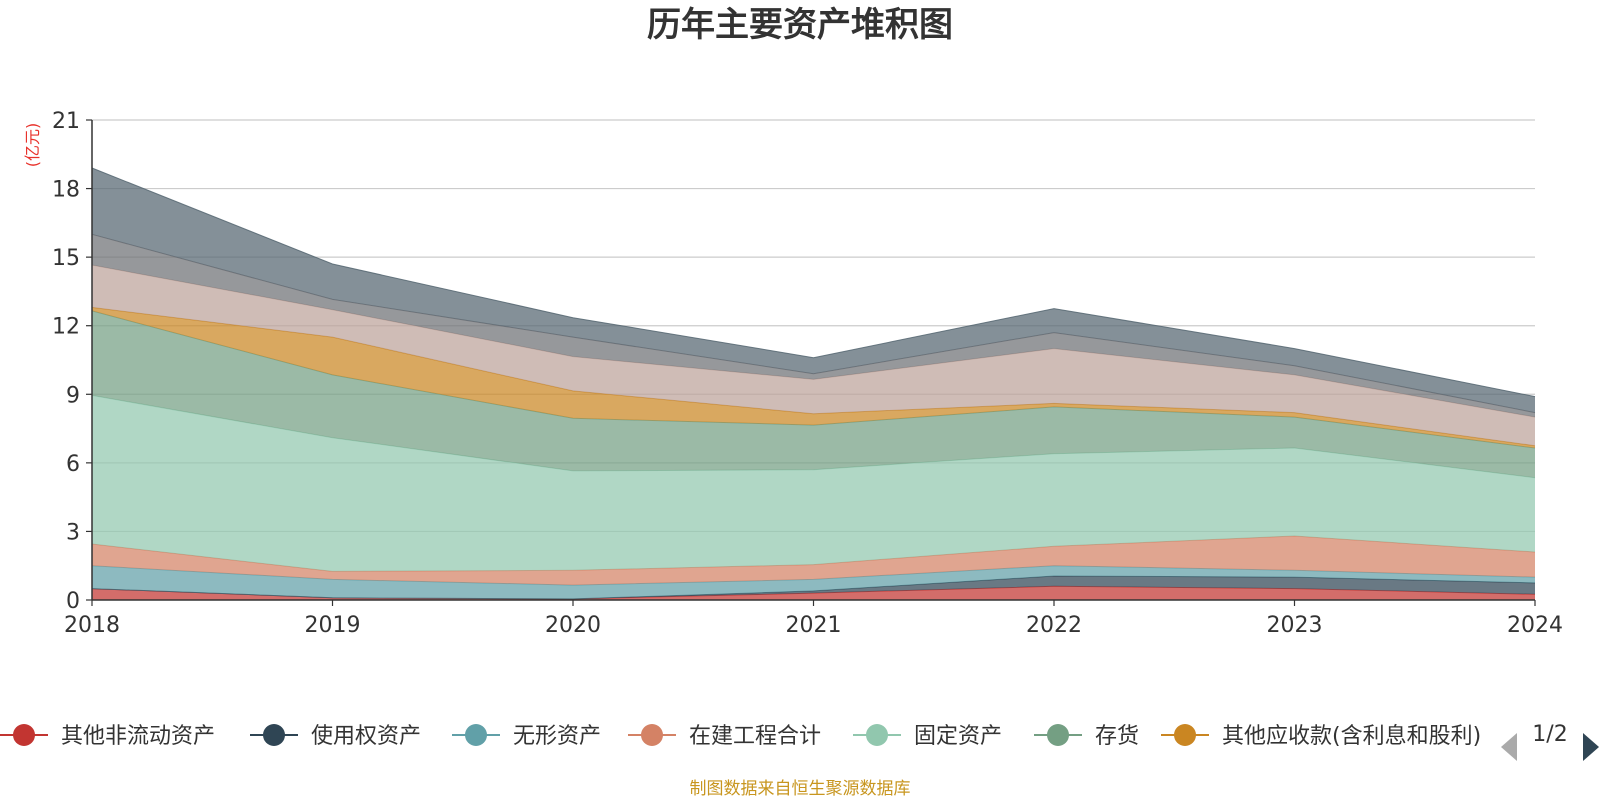 This screenshot has height=800, width=1600. I want to click on x-tick-label: 2020, so click(573, 625).